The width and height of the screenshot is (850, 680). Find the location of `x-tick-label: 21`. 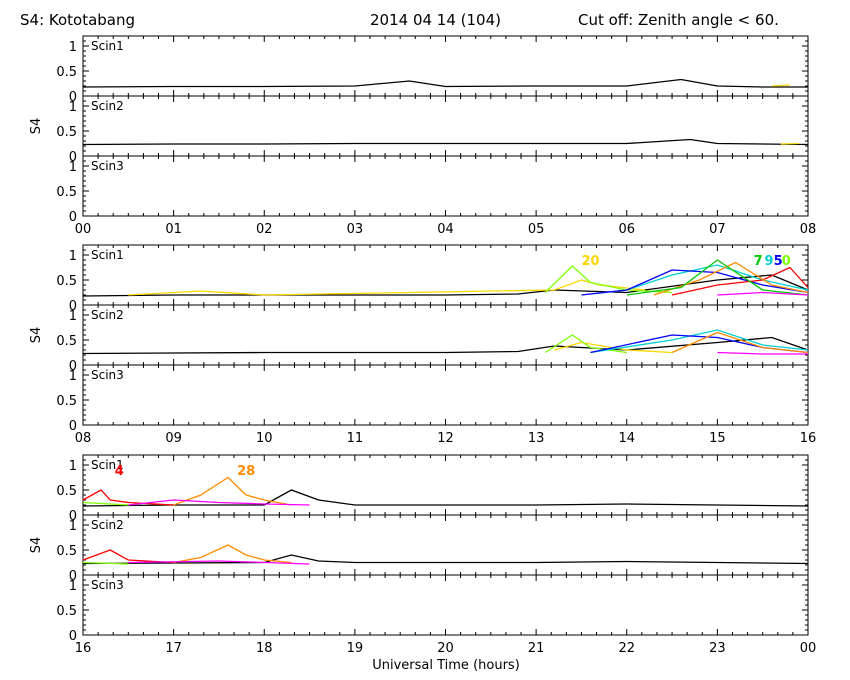

x-tick-label: 21 is located at coordinates (536, 648).